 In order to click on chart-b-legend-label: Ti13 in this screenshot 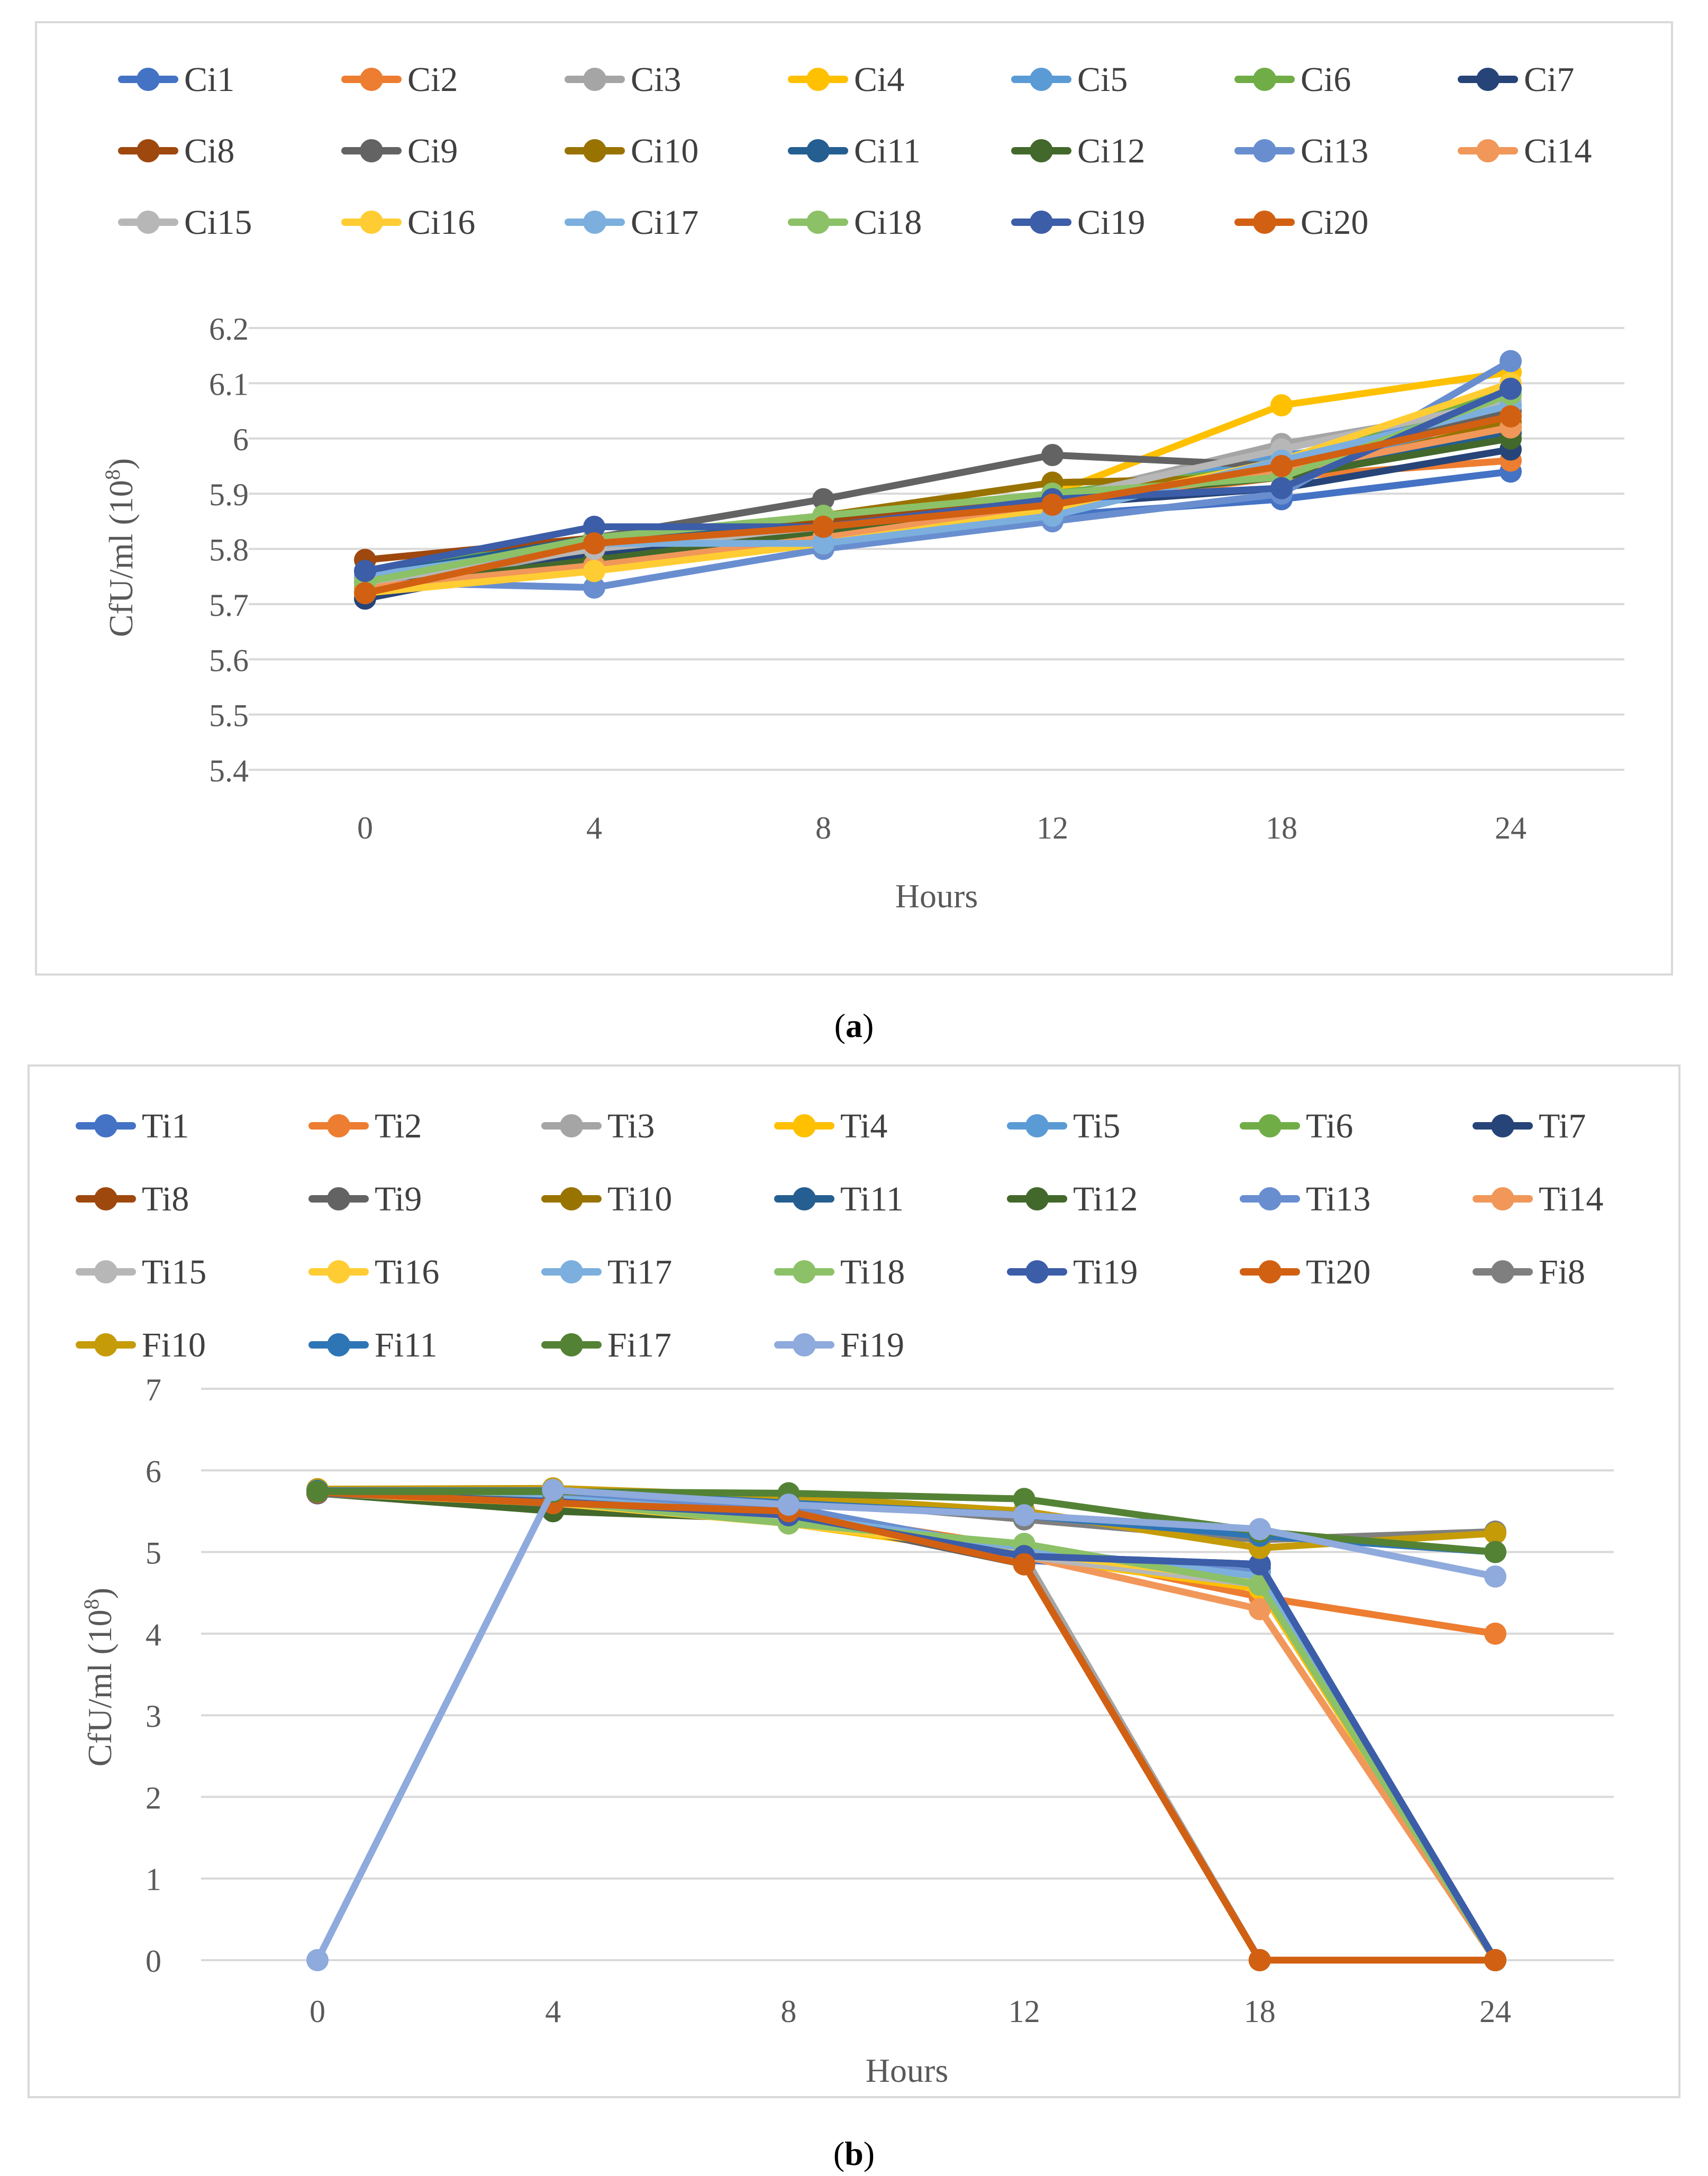, I will do `click(1338, 1199)`.